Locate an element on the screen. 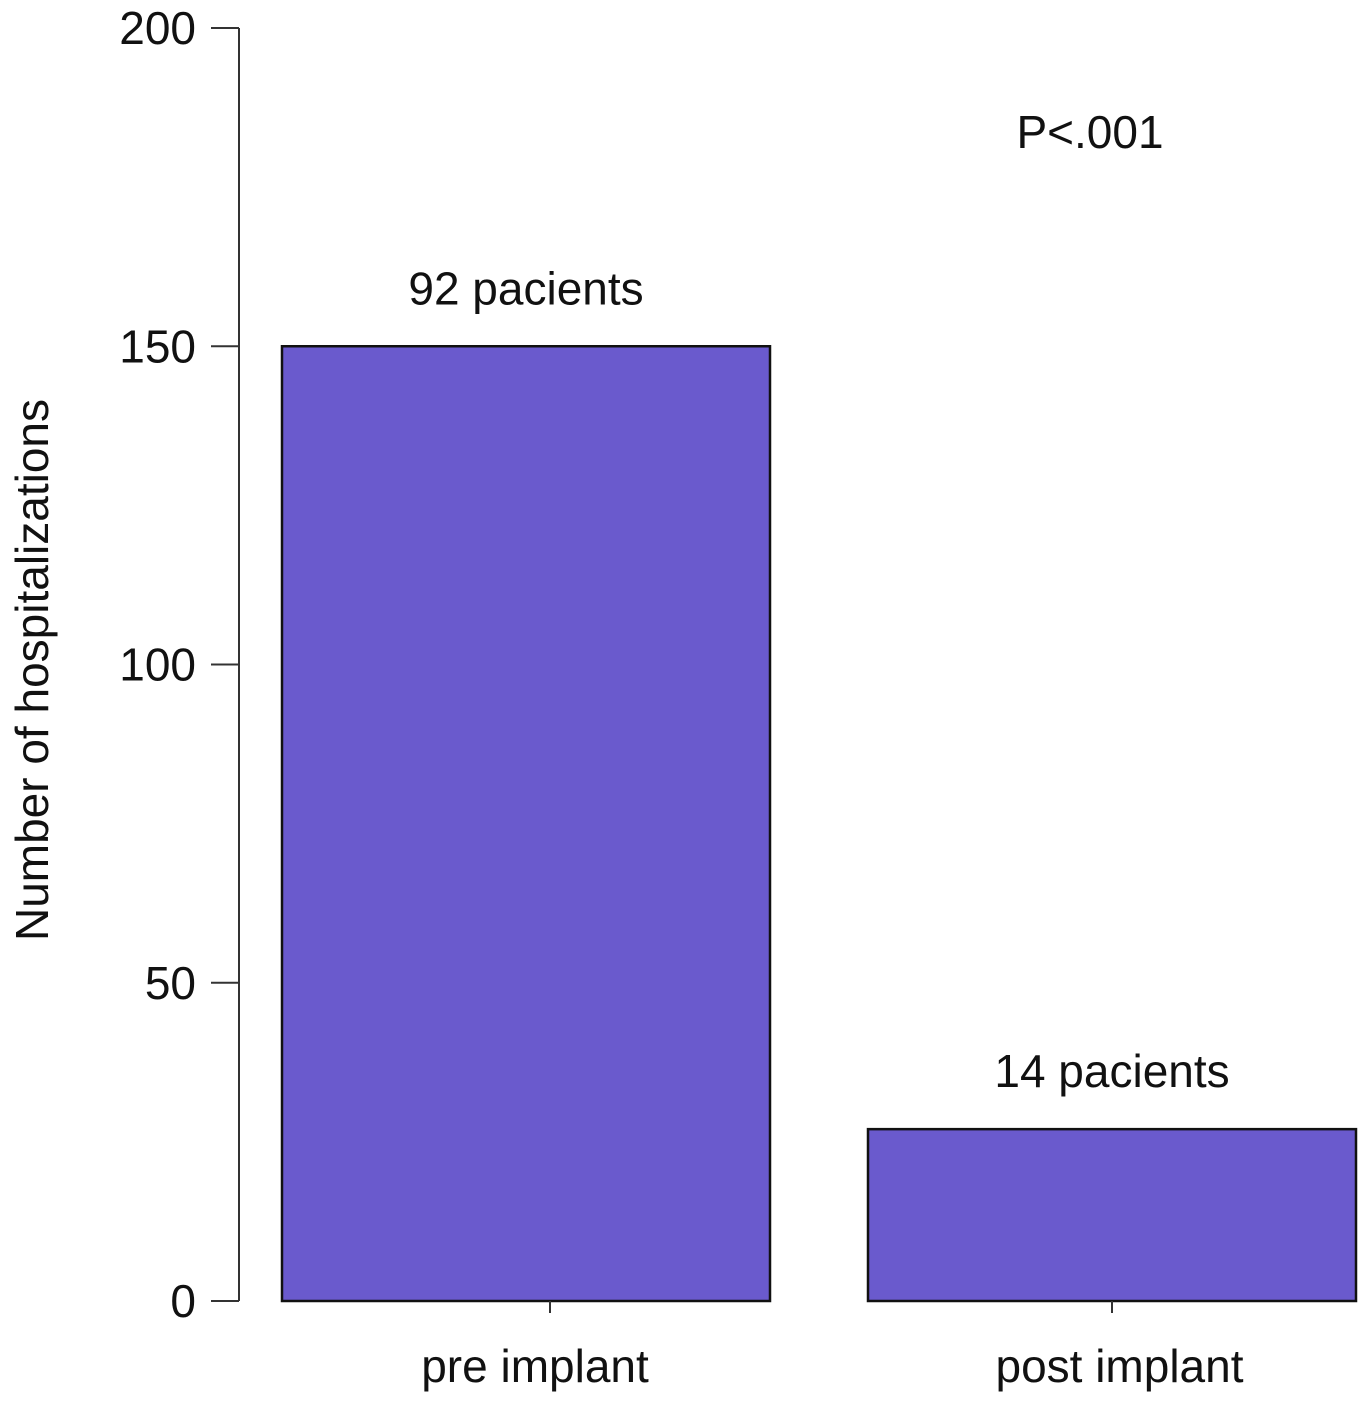 The image size is (1361, 1402). y-tick-label: 100 is located at coordinates (157, 665).